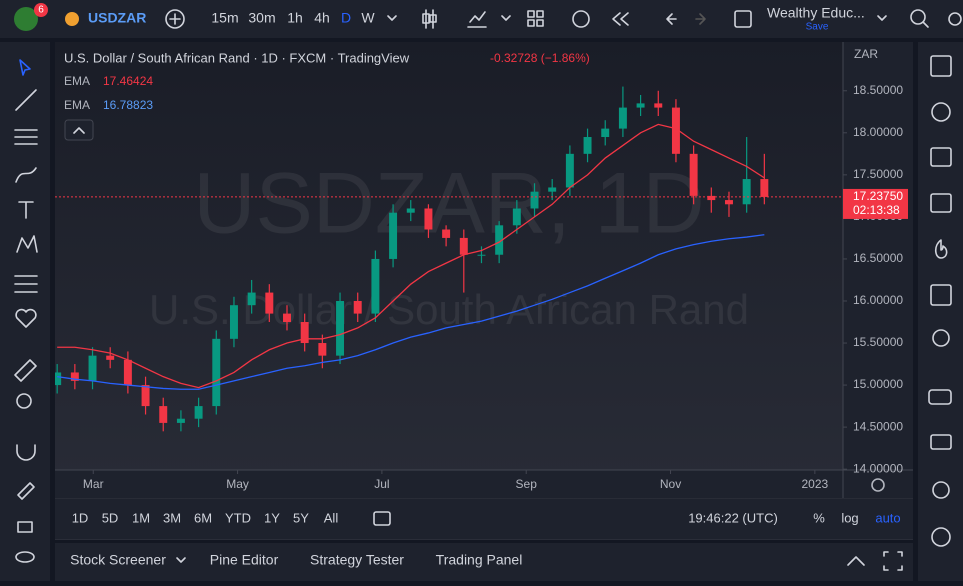 The height and width of the screenshot is (586, 963). I want to click on axis-settings, so click(878, 485).